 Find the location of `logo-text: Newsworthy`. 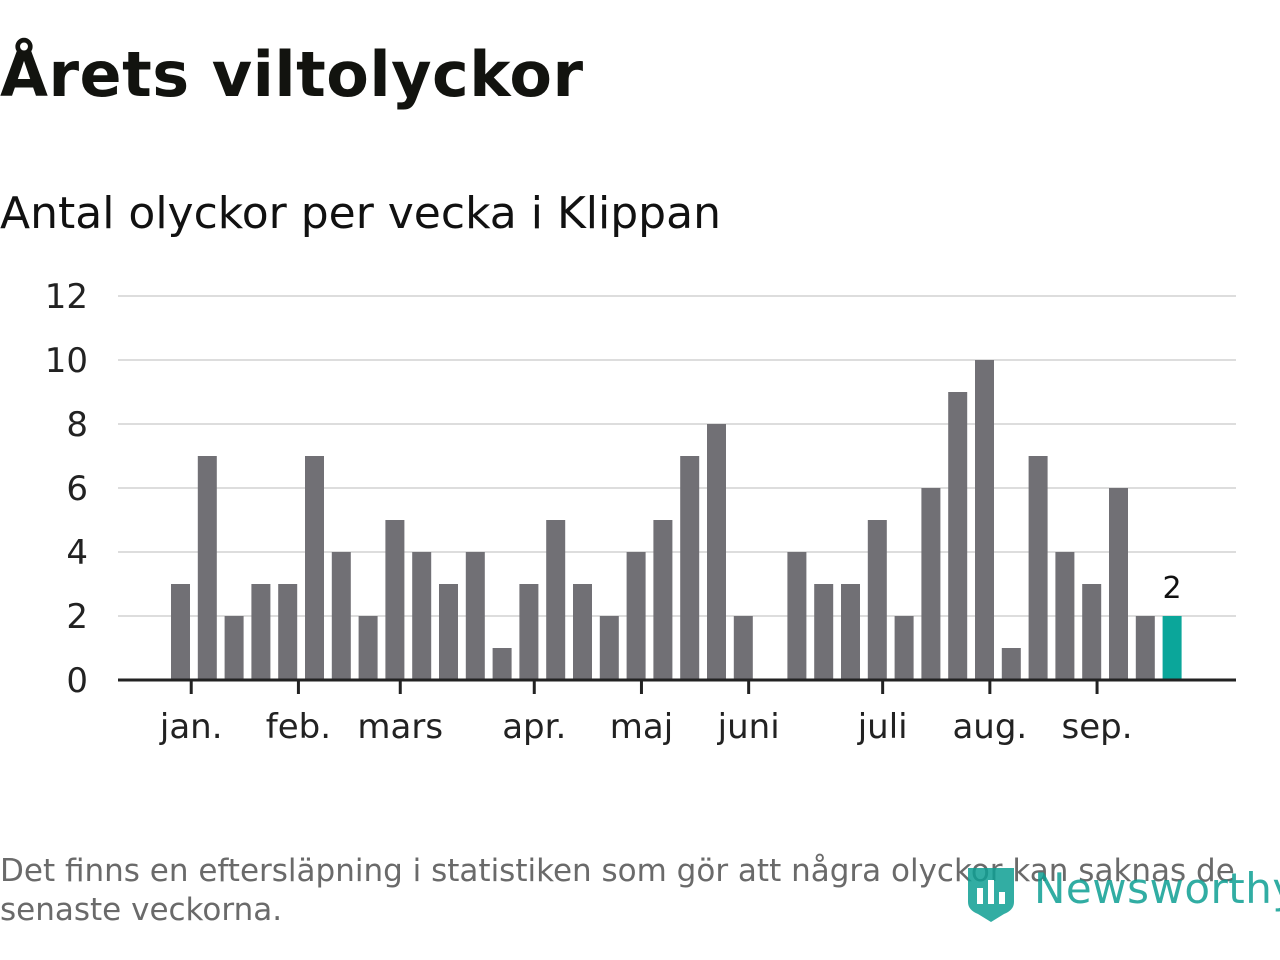

logo-text: Newsworthy is located at coordinates (1157, 888).